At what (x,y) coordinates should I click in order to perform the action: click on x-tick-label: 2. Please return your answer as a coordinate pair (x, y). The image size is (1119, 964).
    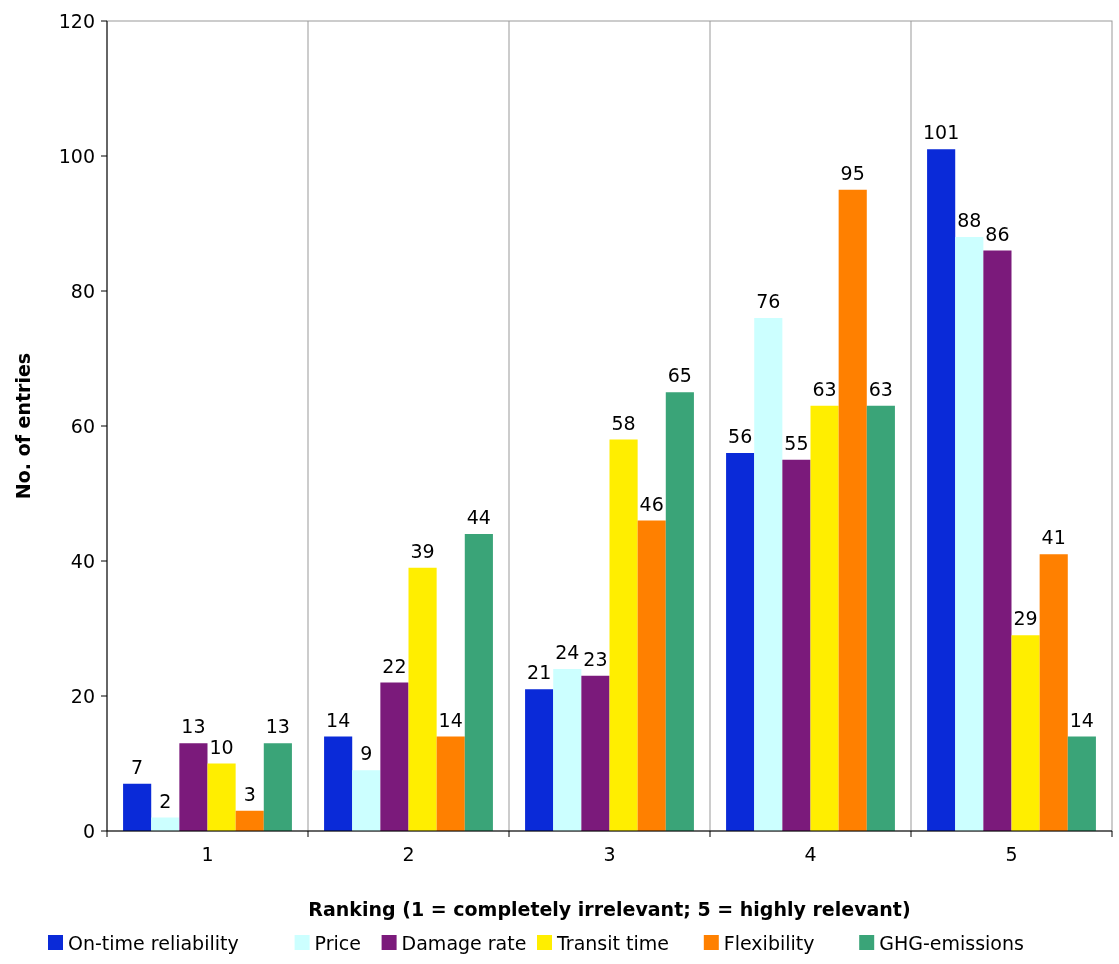
    Looking at the image, I should click on (408, 854).